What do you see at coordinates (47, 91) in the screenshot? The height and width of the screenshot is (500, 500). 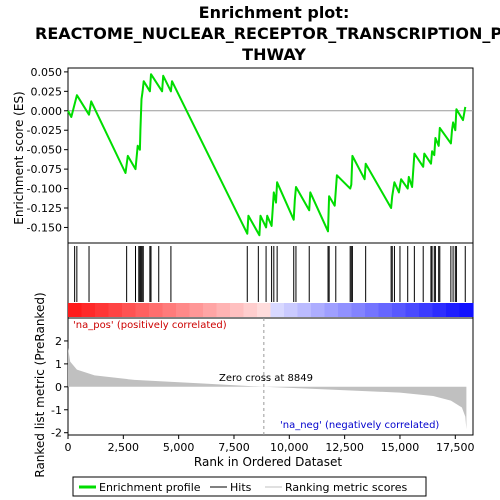 I see `es-y-tick-label: 0.025` at bounding box center [47, 91].